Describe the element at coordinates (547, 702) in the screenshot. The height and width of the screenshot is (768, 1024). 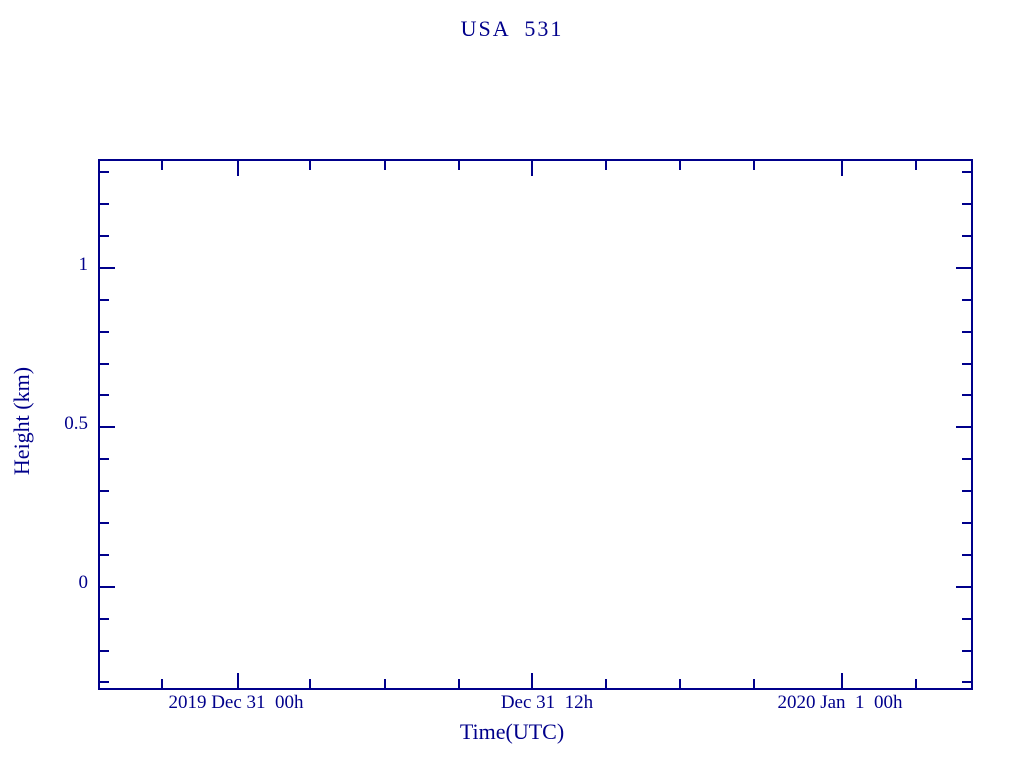
I see `x-tick-label: Dec 31 12h` at that location.